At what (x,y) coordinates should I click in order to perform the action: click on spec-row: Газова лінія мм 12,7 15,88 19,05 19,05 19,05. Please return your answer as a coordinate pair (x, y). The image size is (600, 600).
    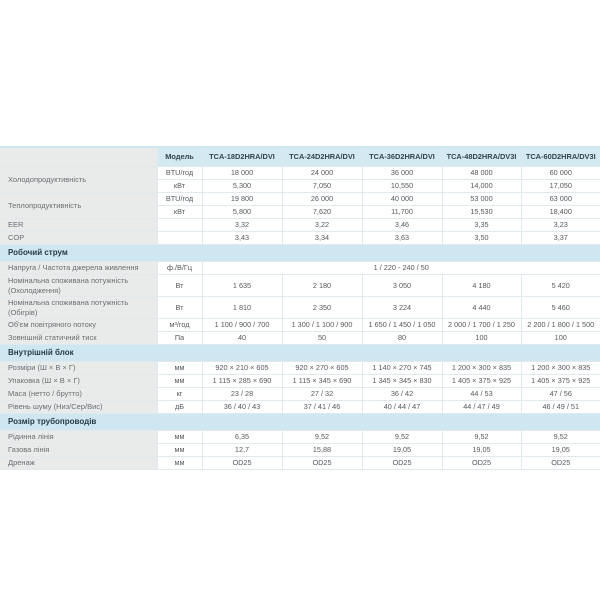
    Looking at the image, I should click on (300, 450).